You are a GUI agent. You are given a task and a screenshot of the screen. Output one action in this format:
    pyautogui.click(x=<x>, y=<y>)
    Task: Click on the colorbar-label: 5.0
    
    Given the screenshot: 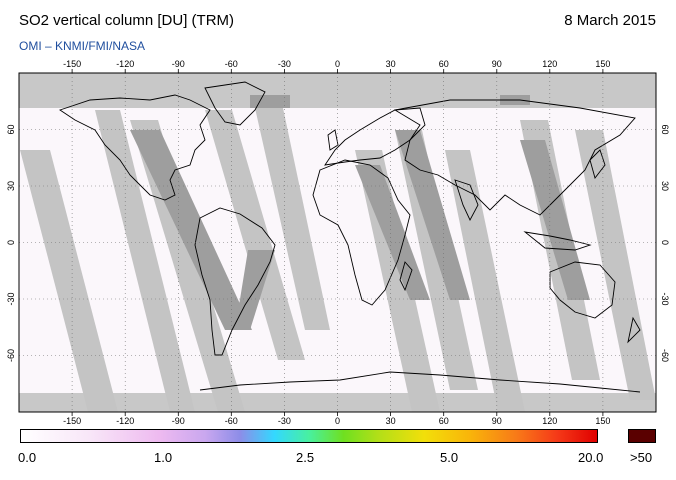 What is the action you would take?
    pyautogui.click(x=449, y=457)
    